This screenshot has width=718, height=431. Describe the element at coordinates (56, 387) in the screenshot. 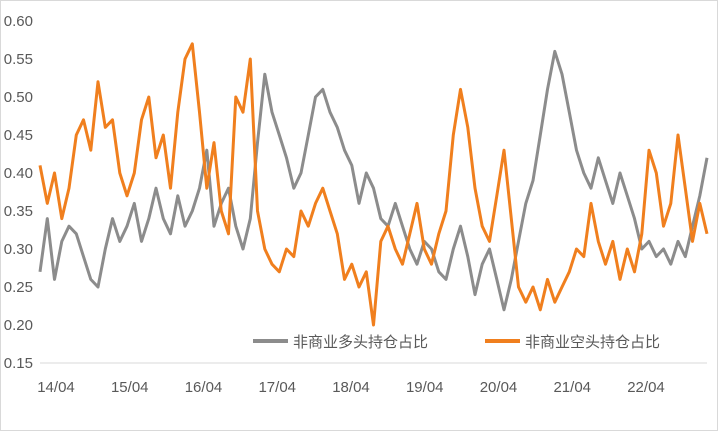

I see `x-tick-label: 14/04` at that location.